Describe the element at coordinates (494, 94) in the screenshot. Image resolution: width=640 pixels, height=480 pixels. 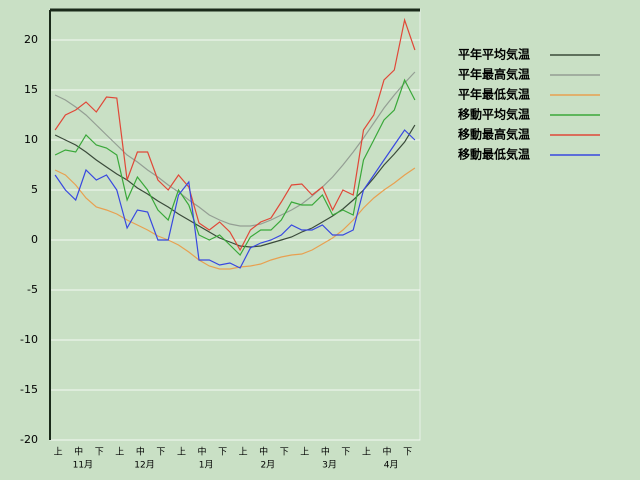
I see `legend-label: 平年最低気温` at that location.